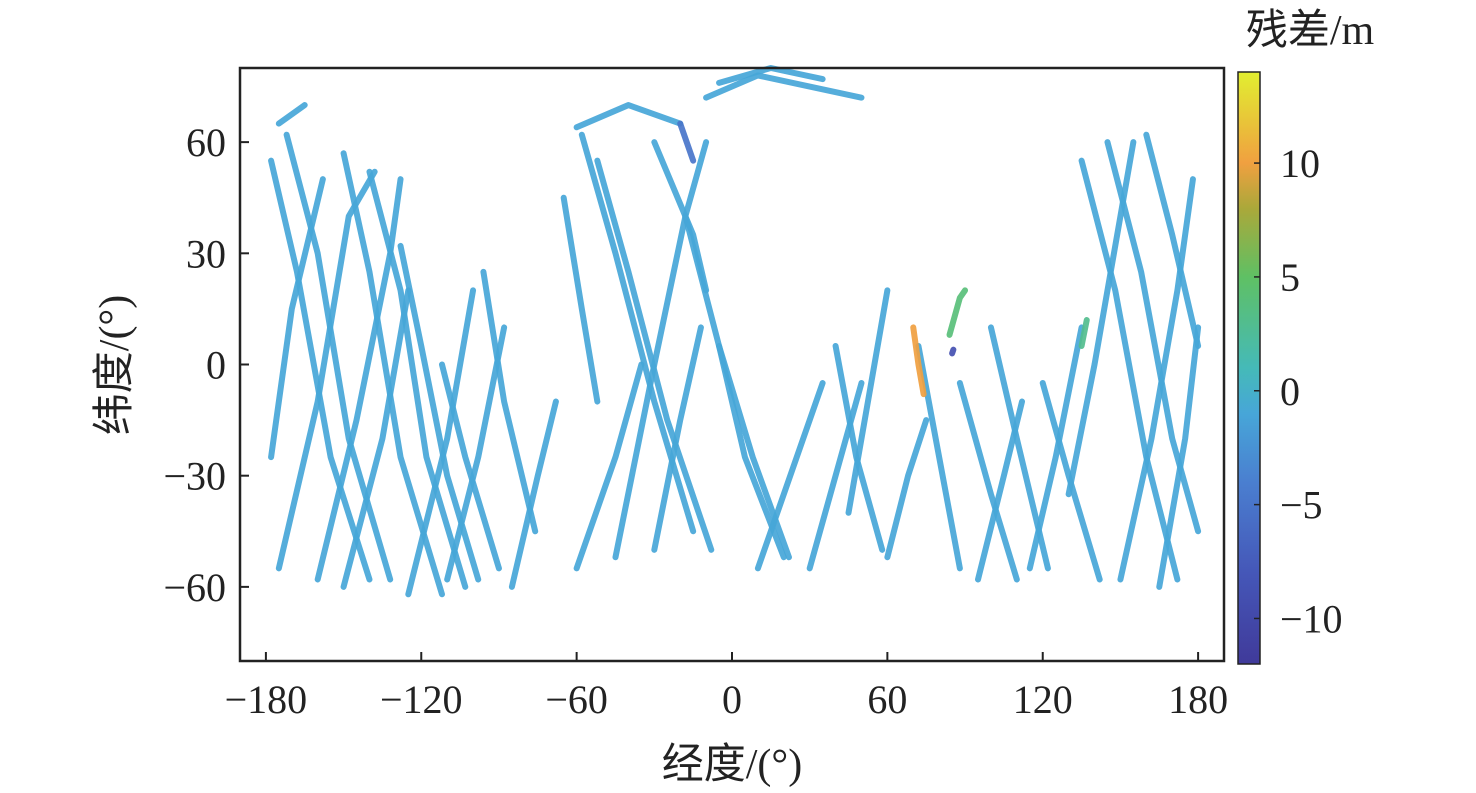 The height and width of the screenshot is (793, 1476). Describe the element at coordinates (1198, 699) in the screenshot. I see `x-tick-label: 180` at that location.